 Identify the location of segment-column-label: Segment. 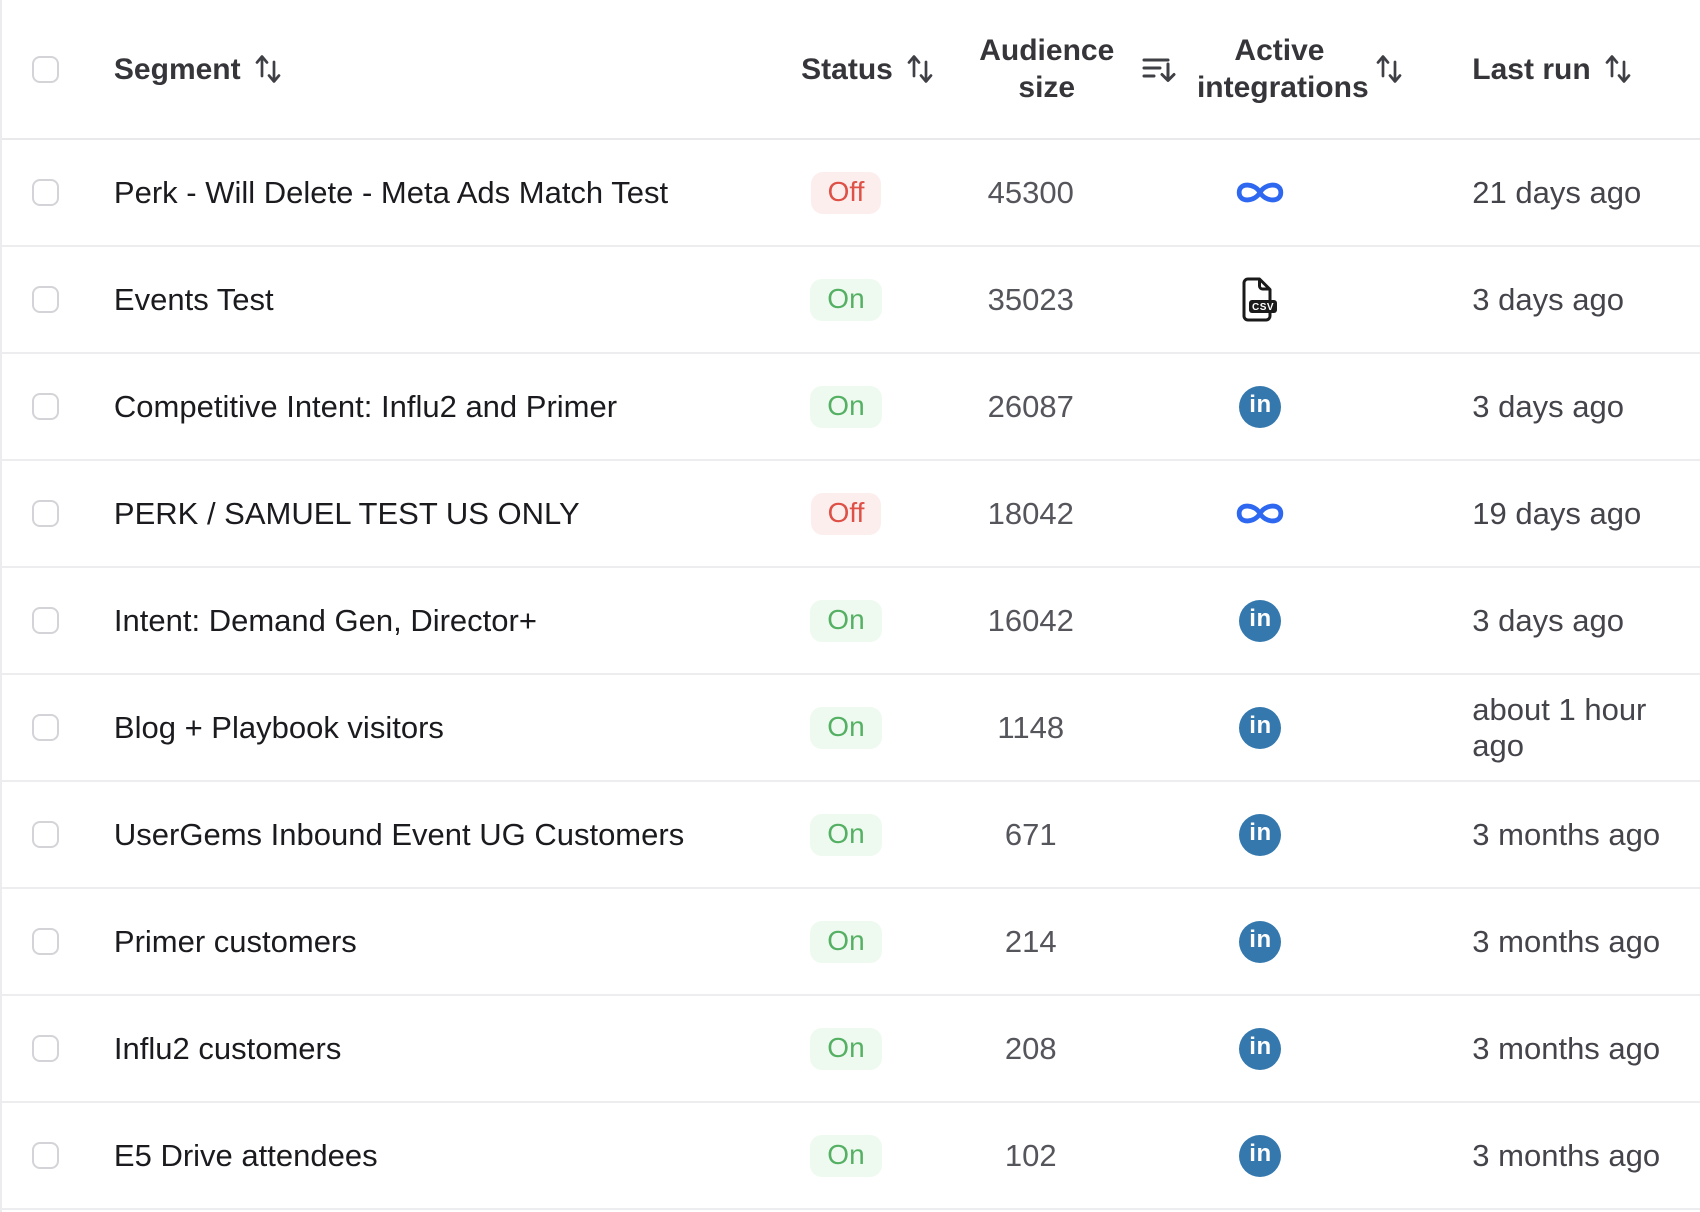
(177, 69).